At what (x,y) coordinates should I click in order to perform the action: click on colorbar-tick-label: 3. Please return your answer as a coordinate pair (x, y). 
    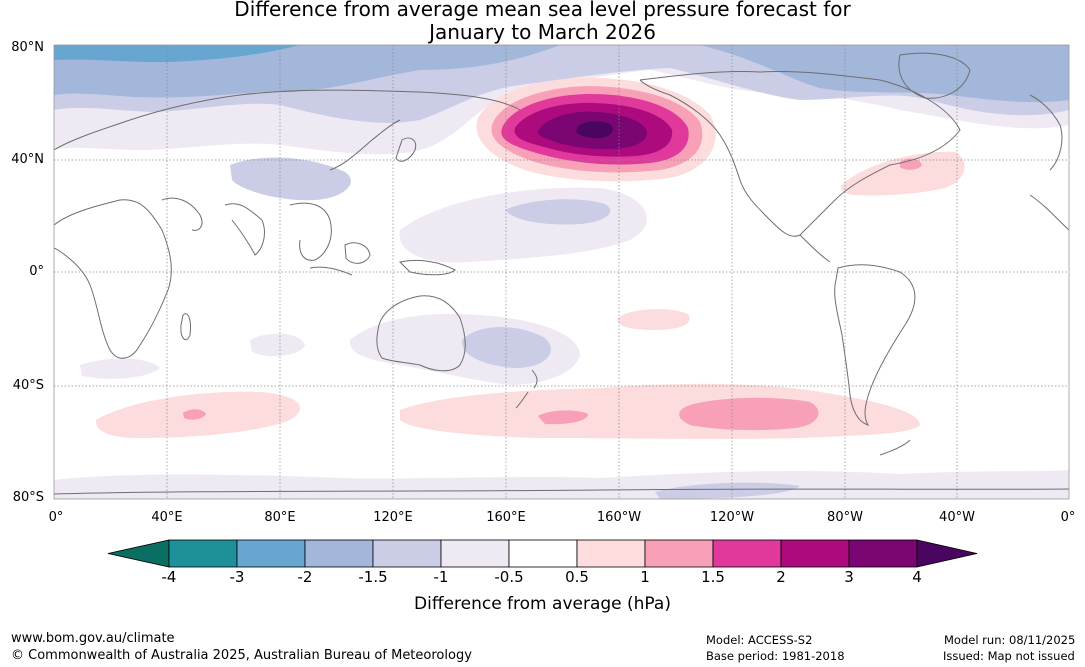
    Looking at the image, I should click on (849, 577).